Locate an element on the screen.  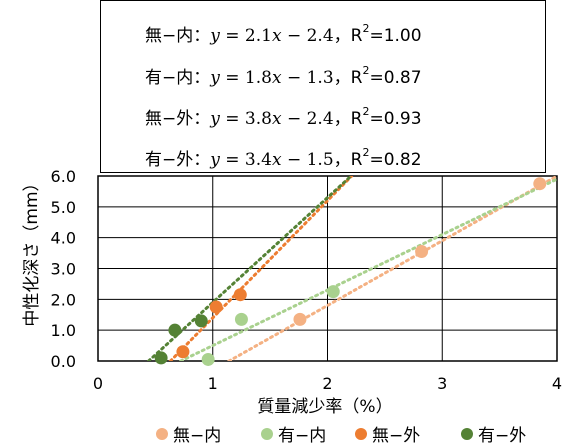
y-axis-label: 中性化深さ（mm） is located at coordinates (32, 250).